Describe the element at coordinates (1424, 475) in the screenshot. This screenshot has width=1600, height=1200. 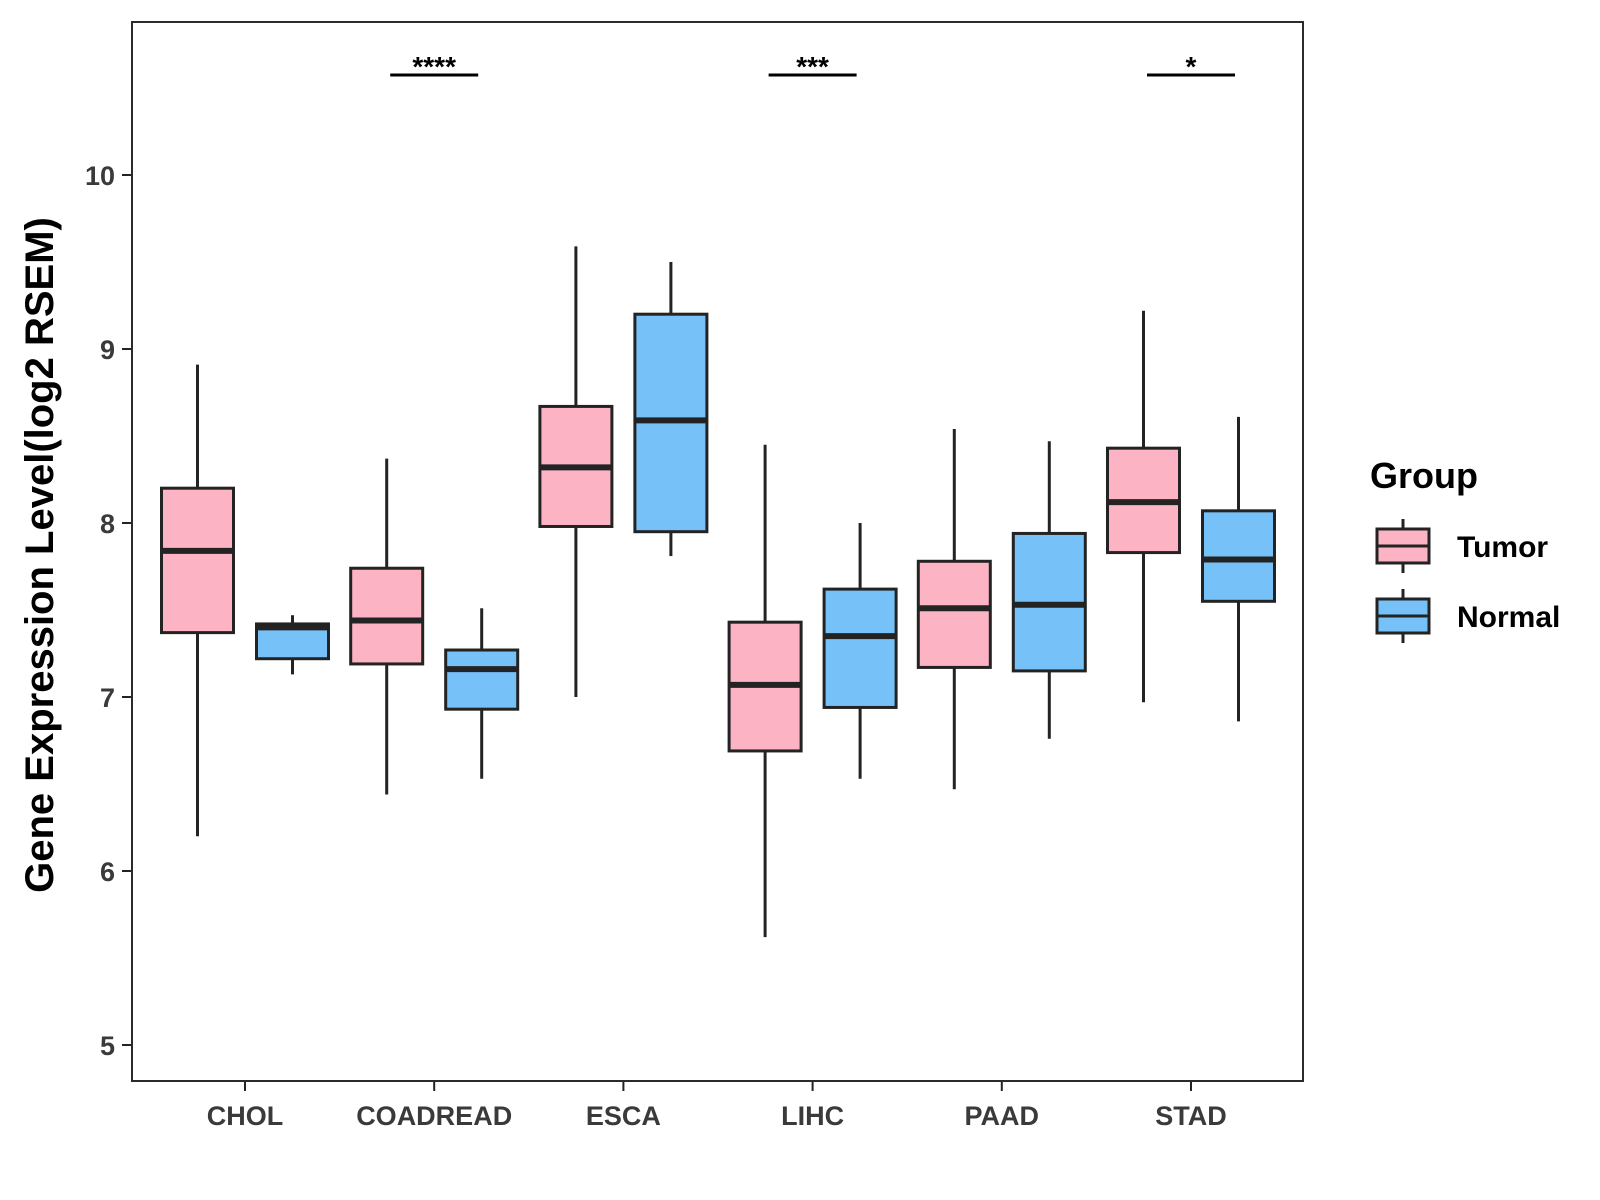
I see `legend-title: Group` at that location.